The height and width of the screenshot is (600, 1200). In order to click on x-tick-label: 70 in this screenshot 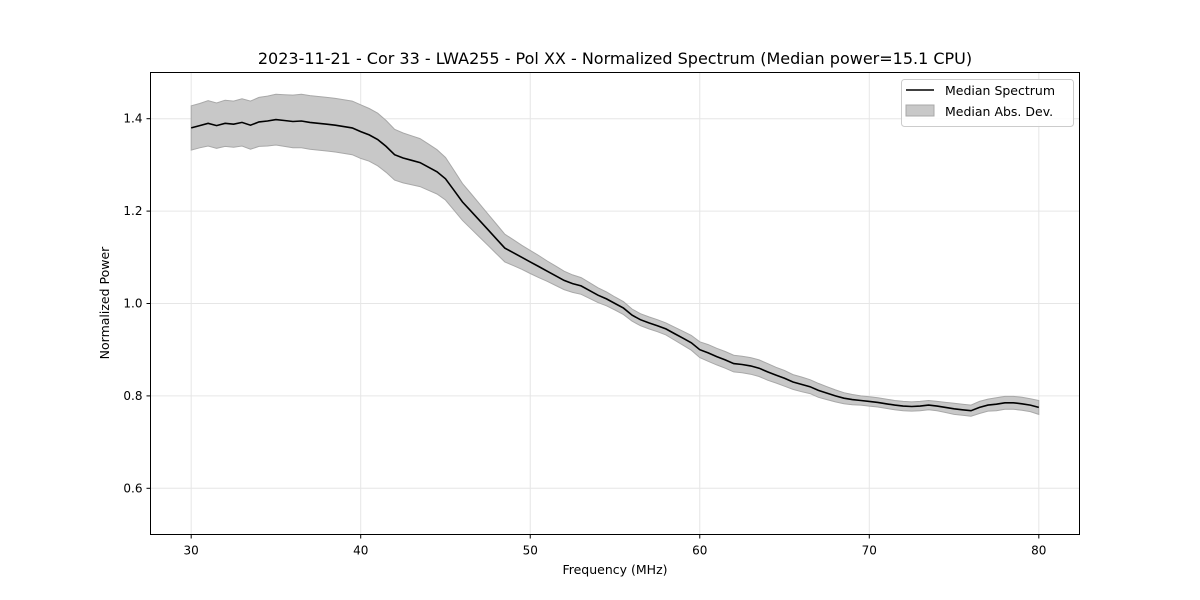, I will do `click(869, 551)`.